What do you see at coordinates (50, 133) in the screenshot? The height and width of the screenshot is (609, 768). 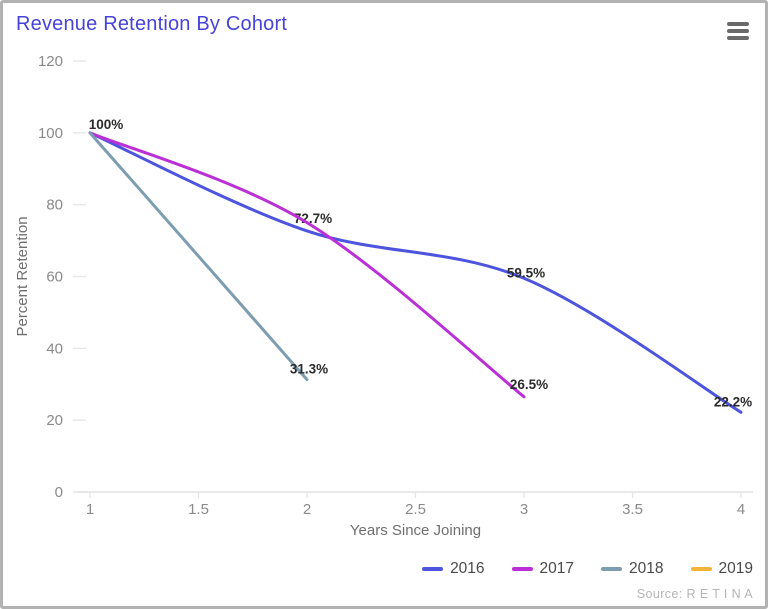 I see `y-tick-label: 100` at bounding box center [50, 133].